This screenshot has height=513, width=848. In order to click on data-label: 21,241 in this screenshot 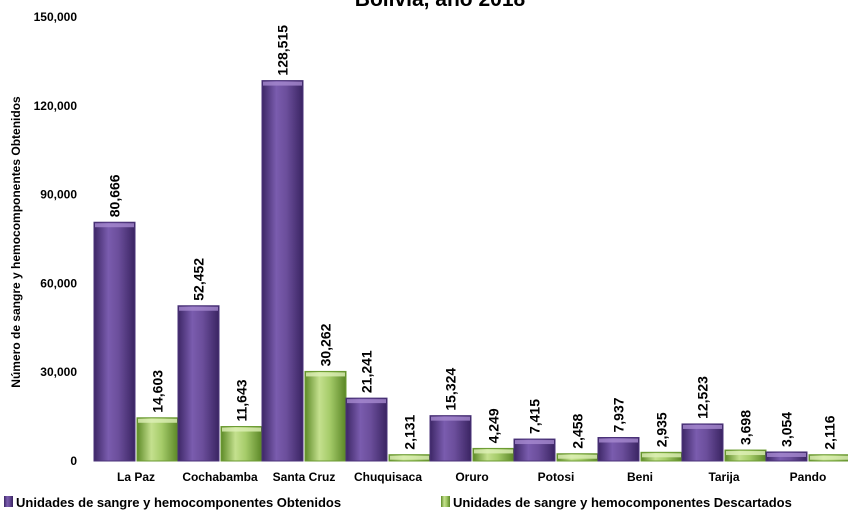, I will do `click(367, 371)`.